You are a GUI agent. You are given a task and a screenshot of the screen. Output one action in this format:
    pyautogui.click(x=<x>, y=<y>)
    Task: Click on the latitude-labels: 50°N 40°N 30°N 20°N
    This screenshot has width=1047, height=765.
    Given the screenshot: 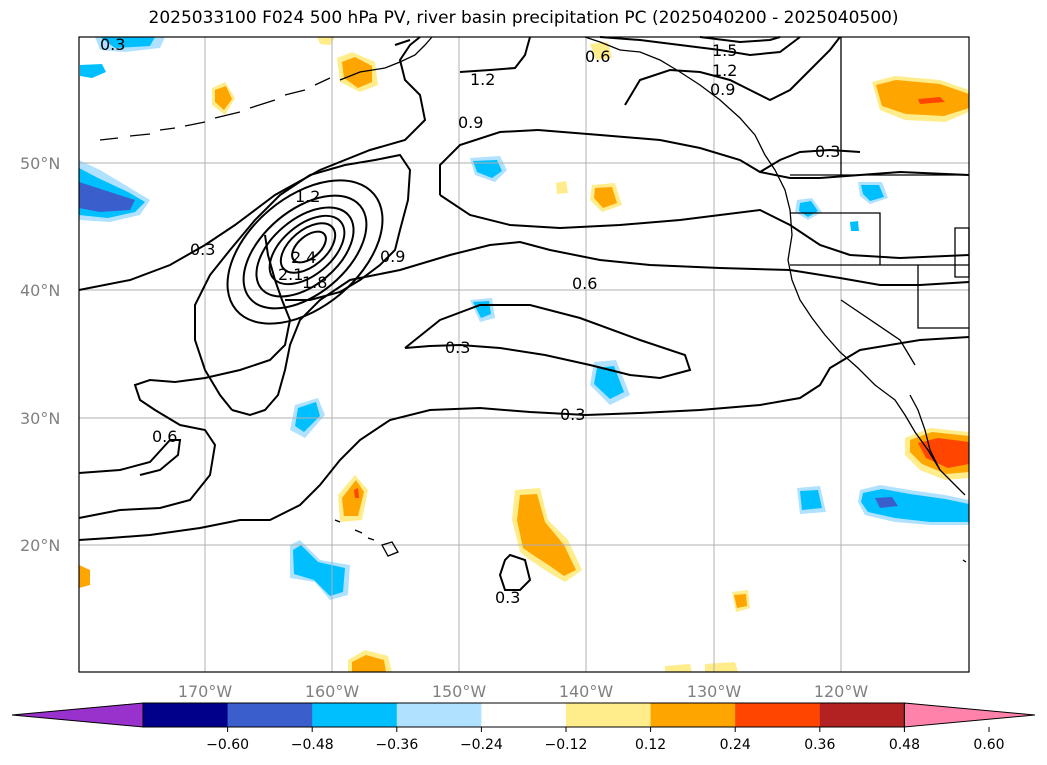 What is the action you would take?
    pyautogui.click(x=40, y=354)
    